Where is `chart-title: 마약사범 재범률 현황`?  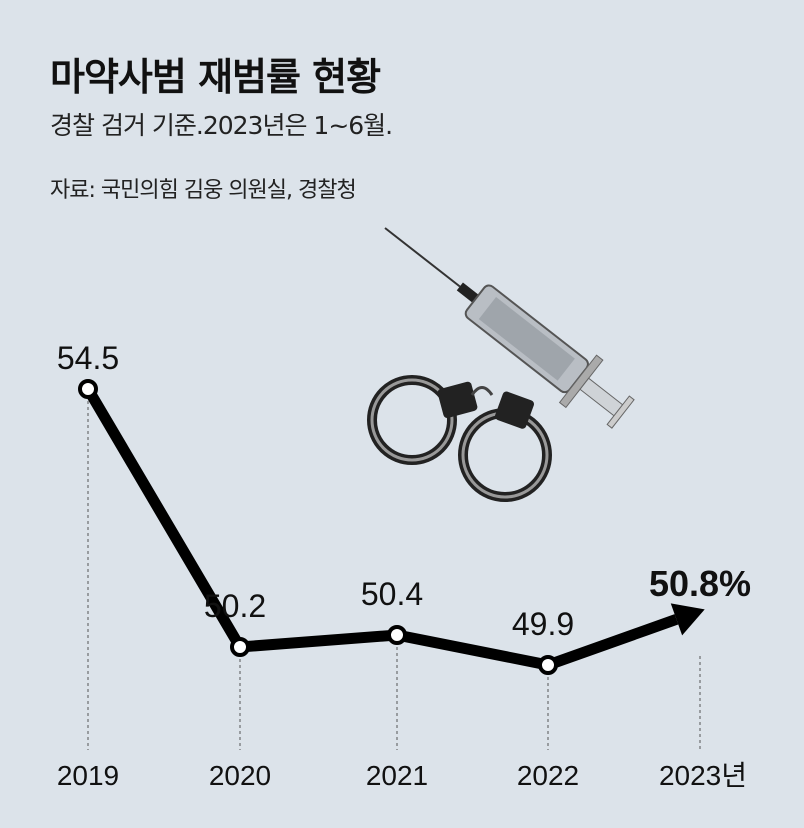
chart-title: 마약사범 재범률 현황 is located at coordinates (215, 77).